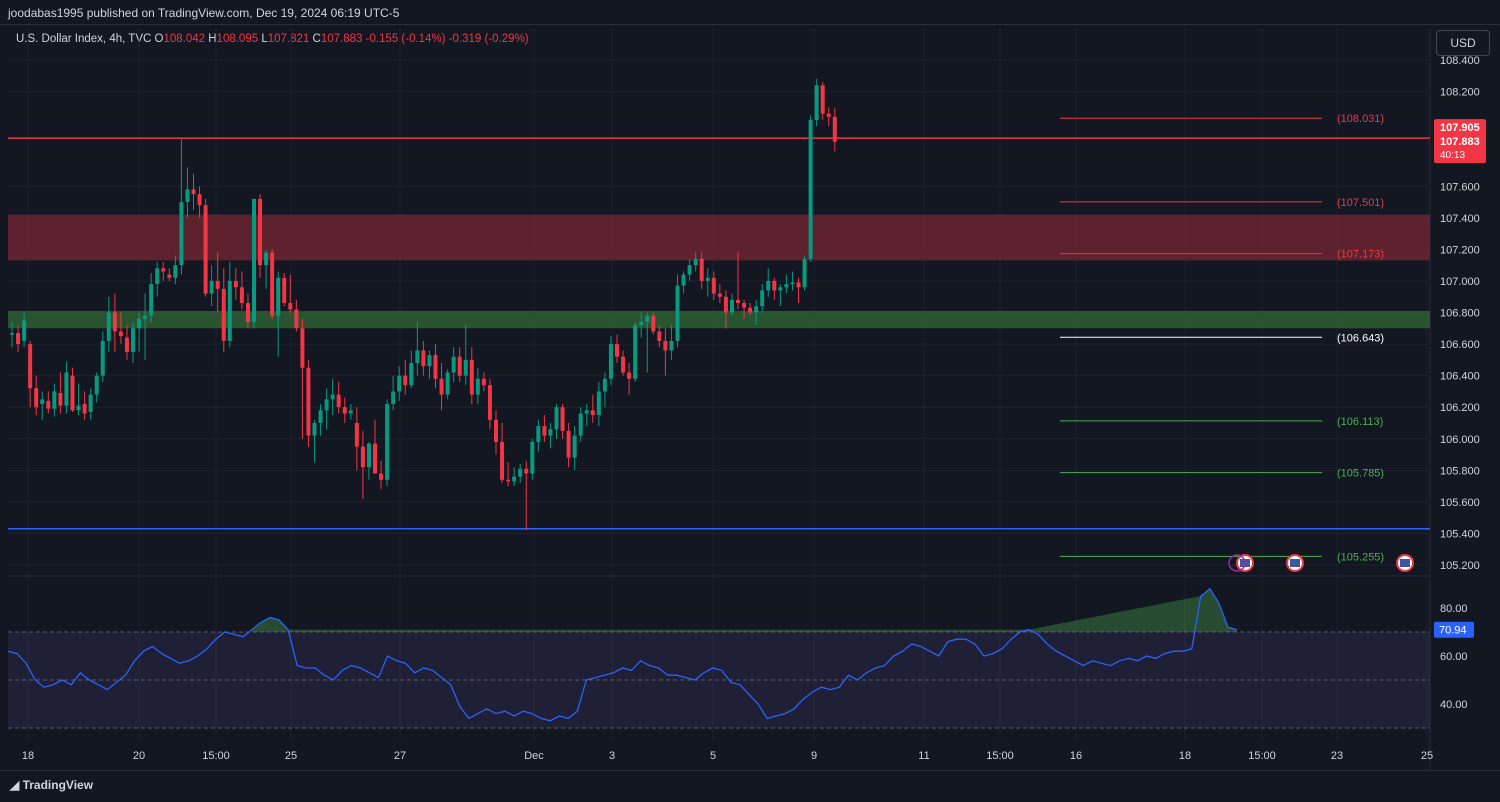 This screenshot has height=802, width=1500. I want to click on y-tick-label: 108.400, so click(1460, 61).